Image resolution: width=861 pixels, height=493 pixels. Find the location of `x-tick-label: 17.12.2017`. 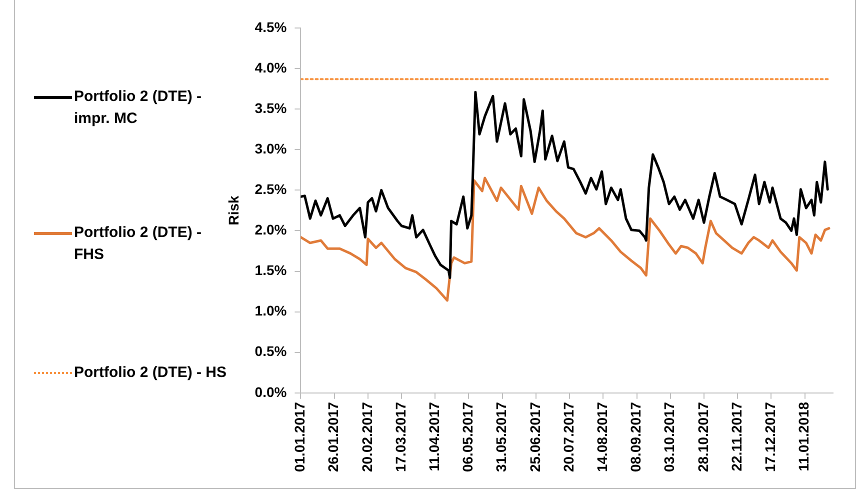

x-tick-label: 17.12.2017 is located at coordinates (770, 437).